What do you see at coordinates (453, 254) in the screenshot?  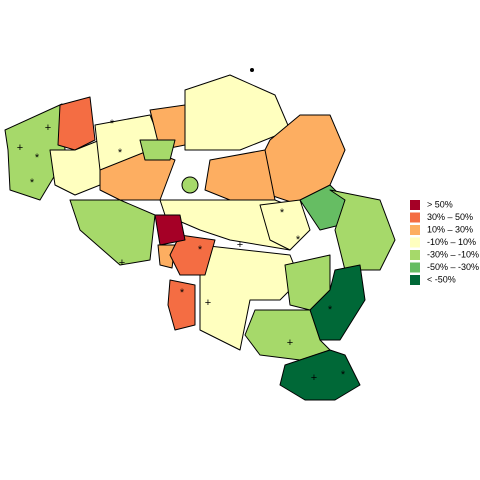 I see `legend-label: -30% – -10%` at bounding box center [453, 254].